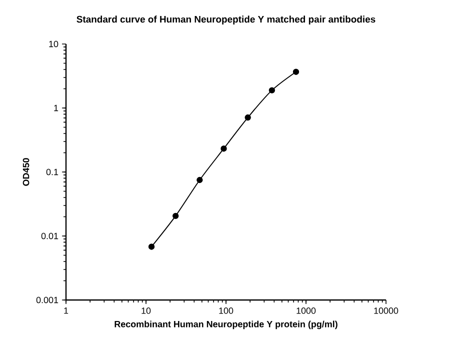 This screenshot has height=356, width=450. Describe the element at coordinates (226, 311) in the screenshot. I see `x-tick-label: 100` at that location.